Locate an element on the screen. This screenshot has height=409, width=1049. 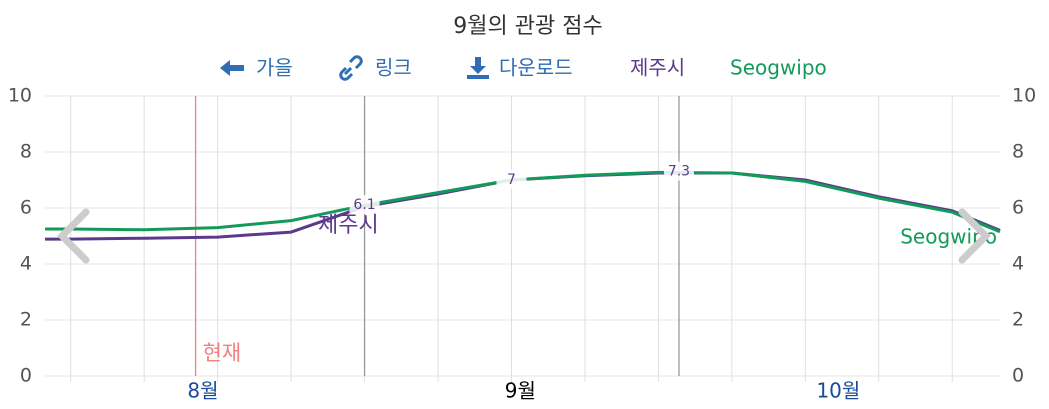
link-icon is located at coordinates (351, 68).